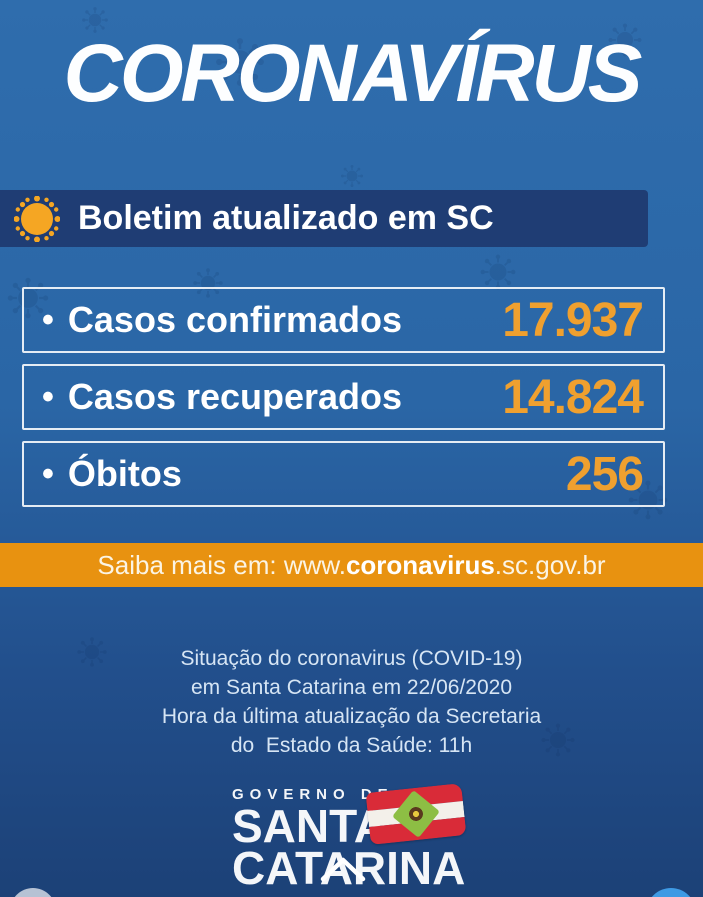  I want to click on link-bold: coronavirus, so click(420, 564).